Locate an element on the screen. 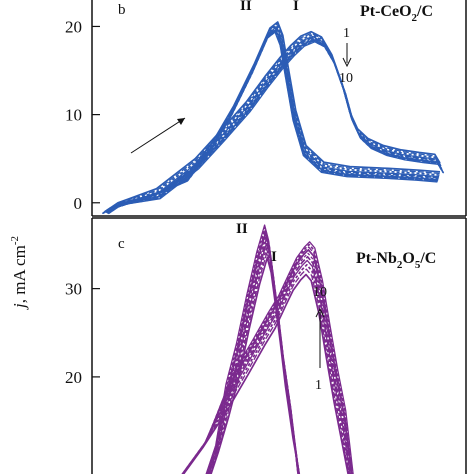  panel-b-cycle-arrow-head is located at coordinates (347, 62).